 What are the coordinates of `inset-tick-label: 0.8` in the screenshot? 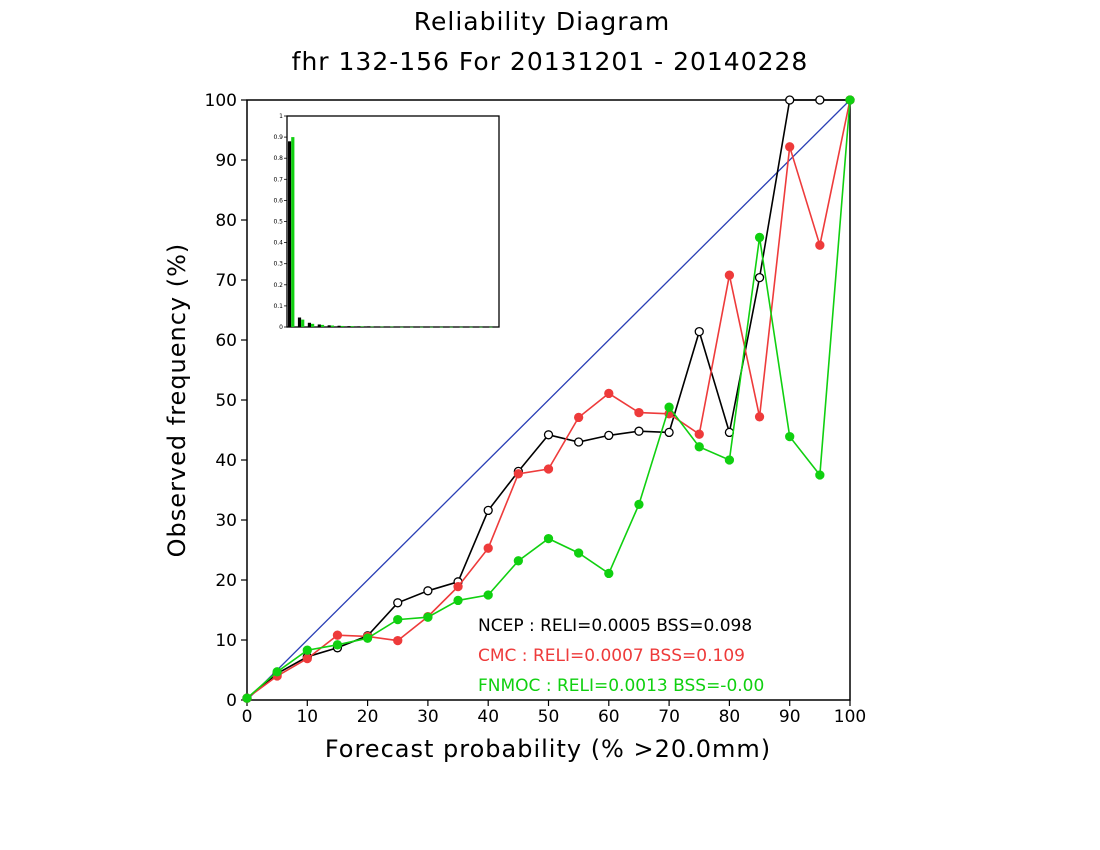 It's located at (278, 158).